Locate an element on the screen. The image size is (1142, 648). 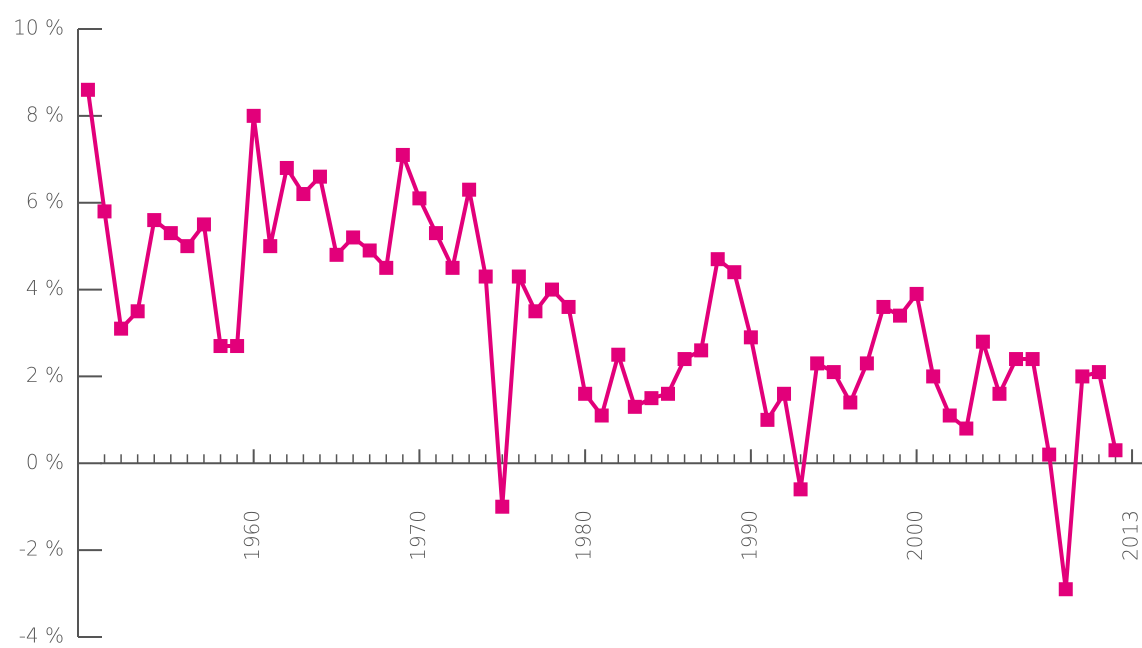
y-tick-label: 8 % is located at coordinates (45, 114).